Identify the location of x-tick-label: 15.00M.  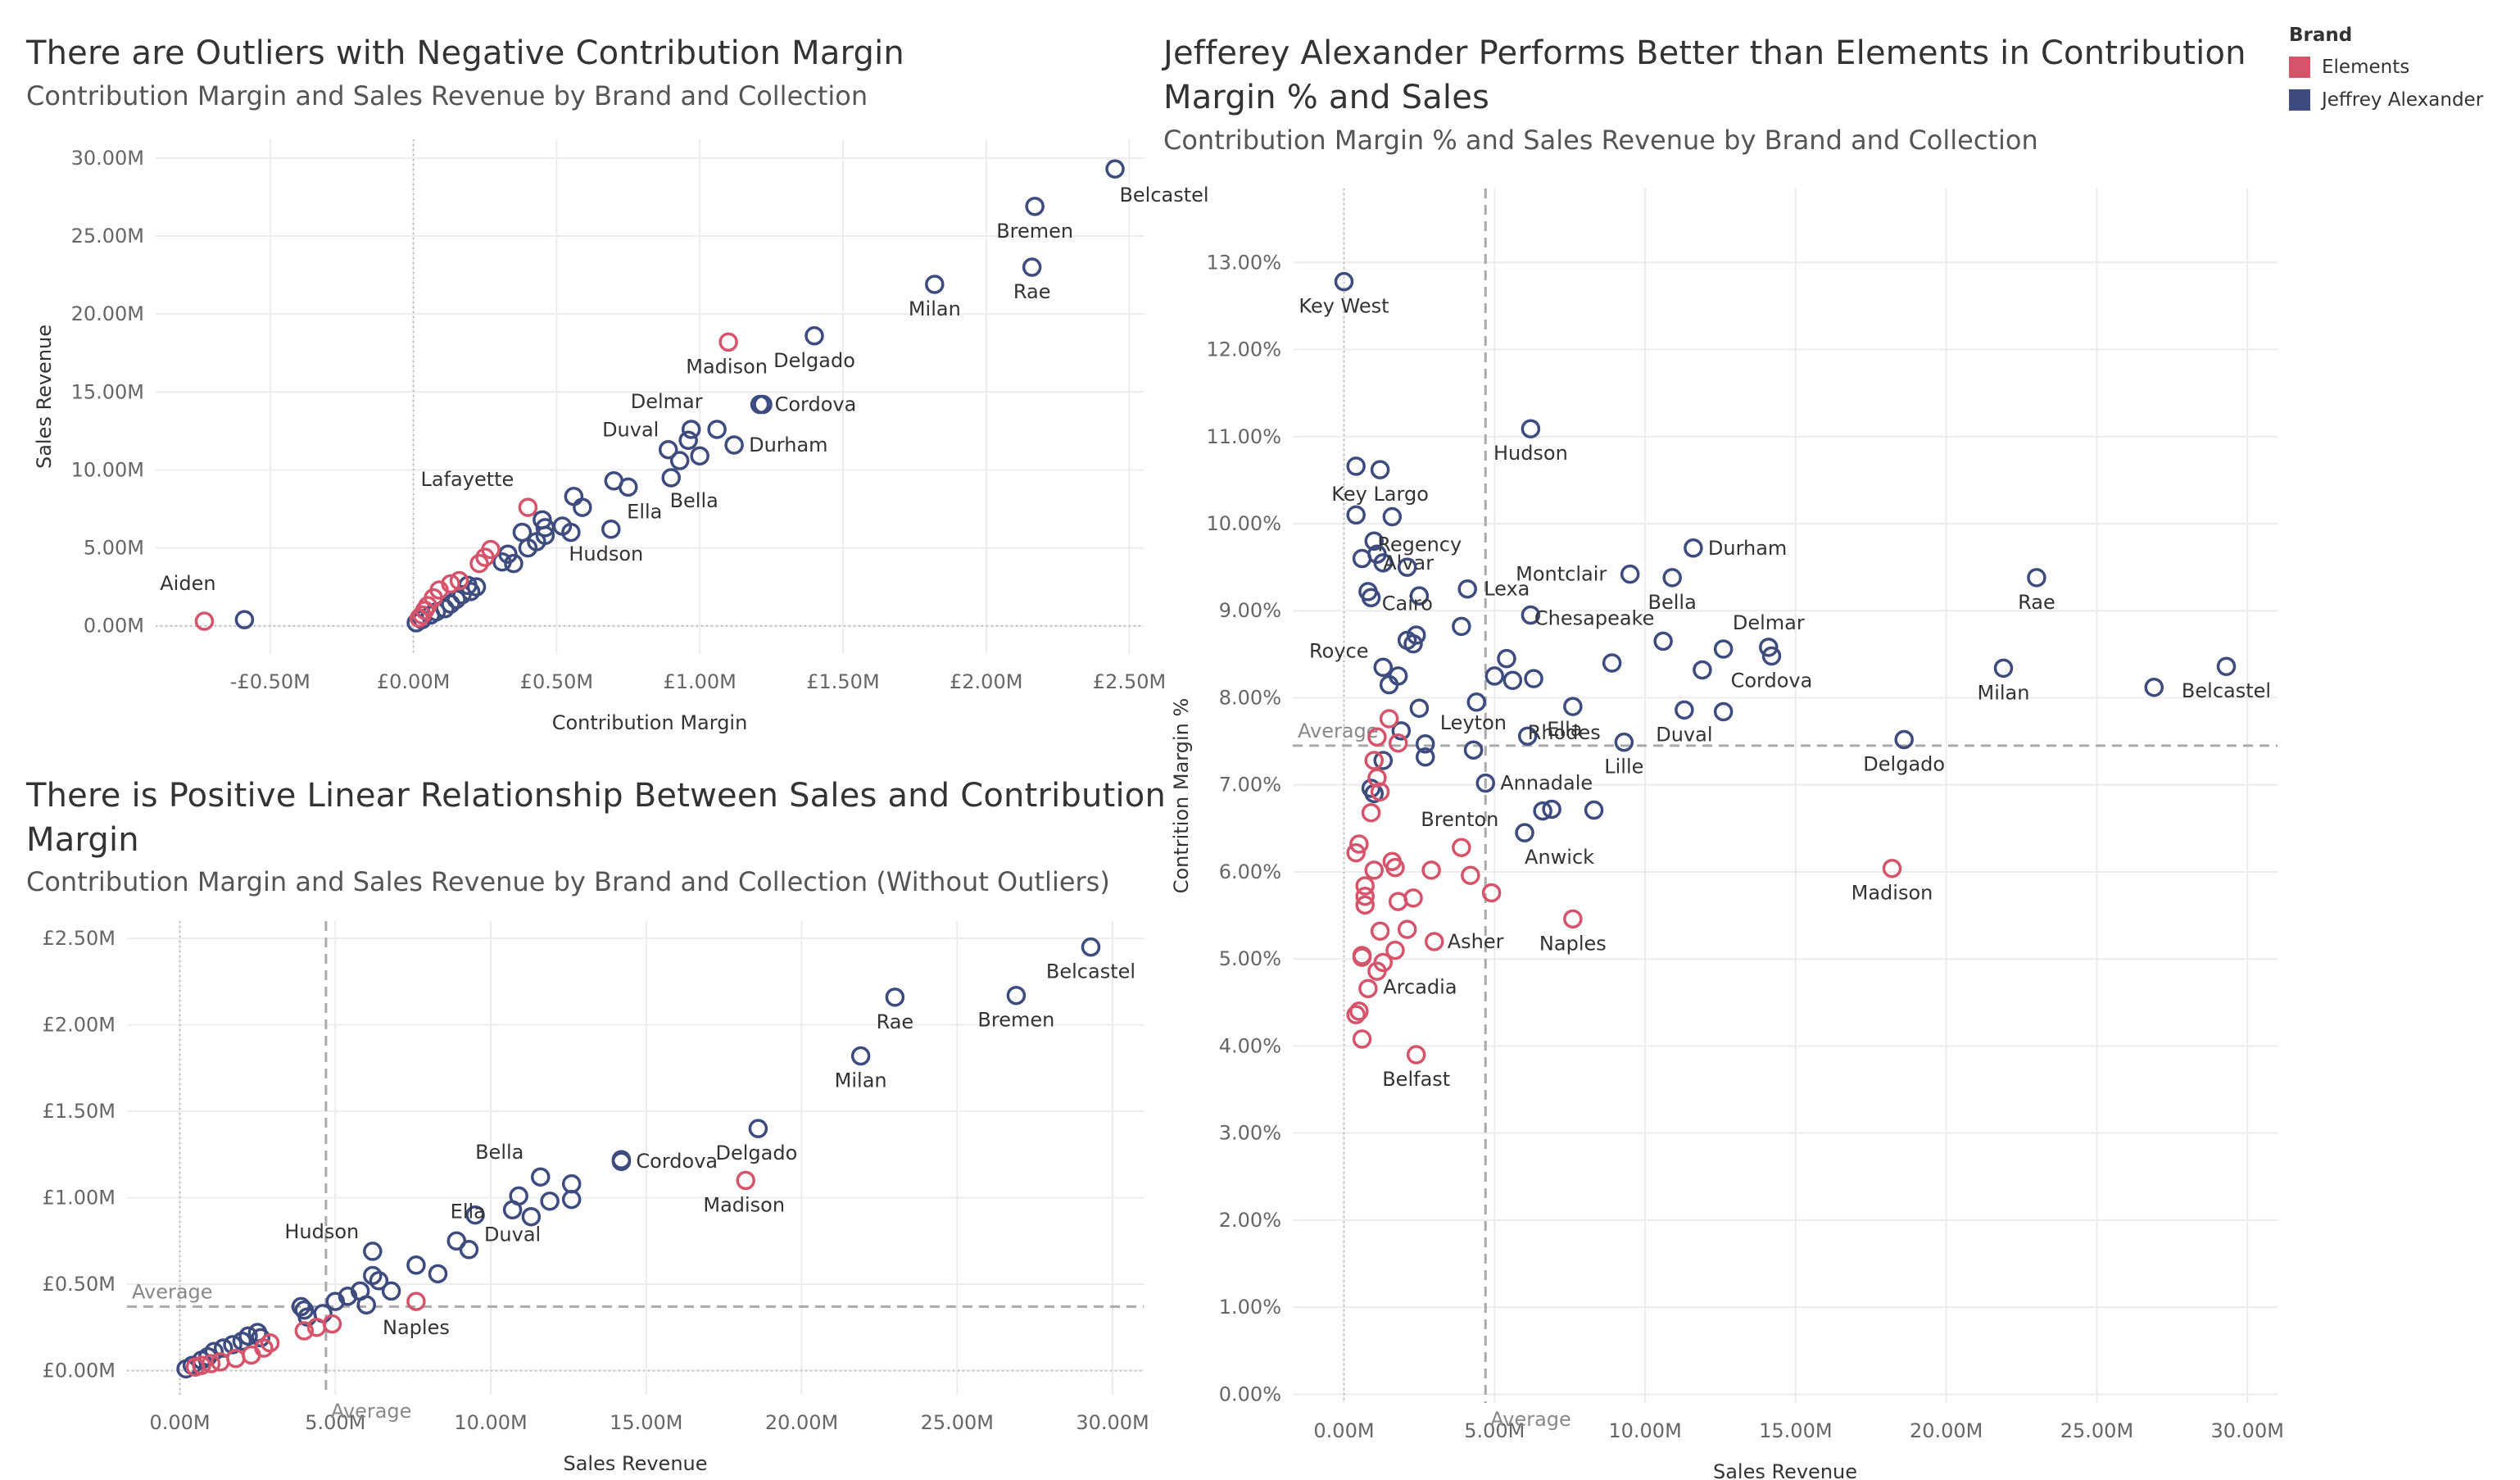
(646, 1422).